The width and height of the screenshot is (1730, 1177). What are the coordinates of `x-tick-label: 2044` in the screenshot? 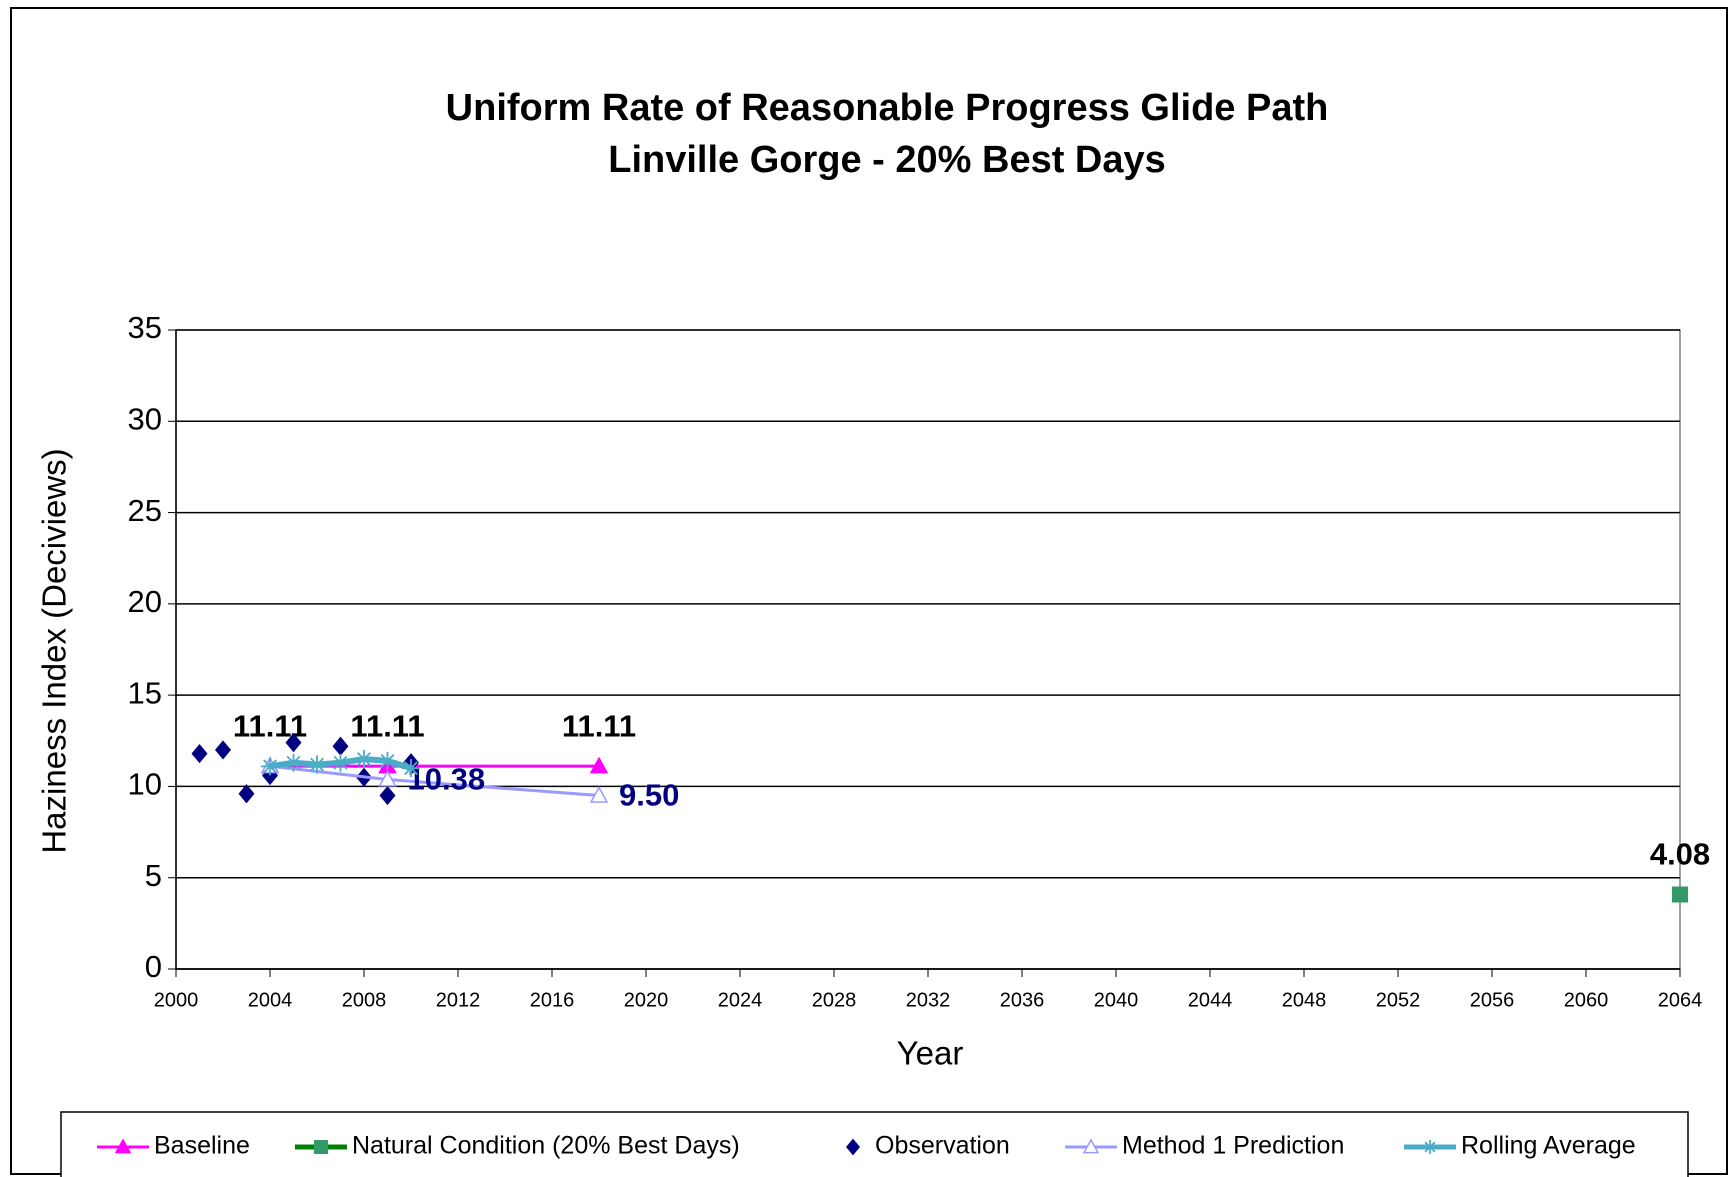 It's located at (1210, 1000).